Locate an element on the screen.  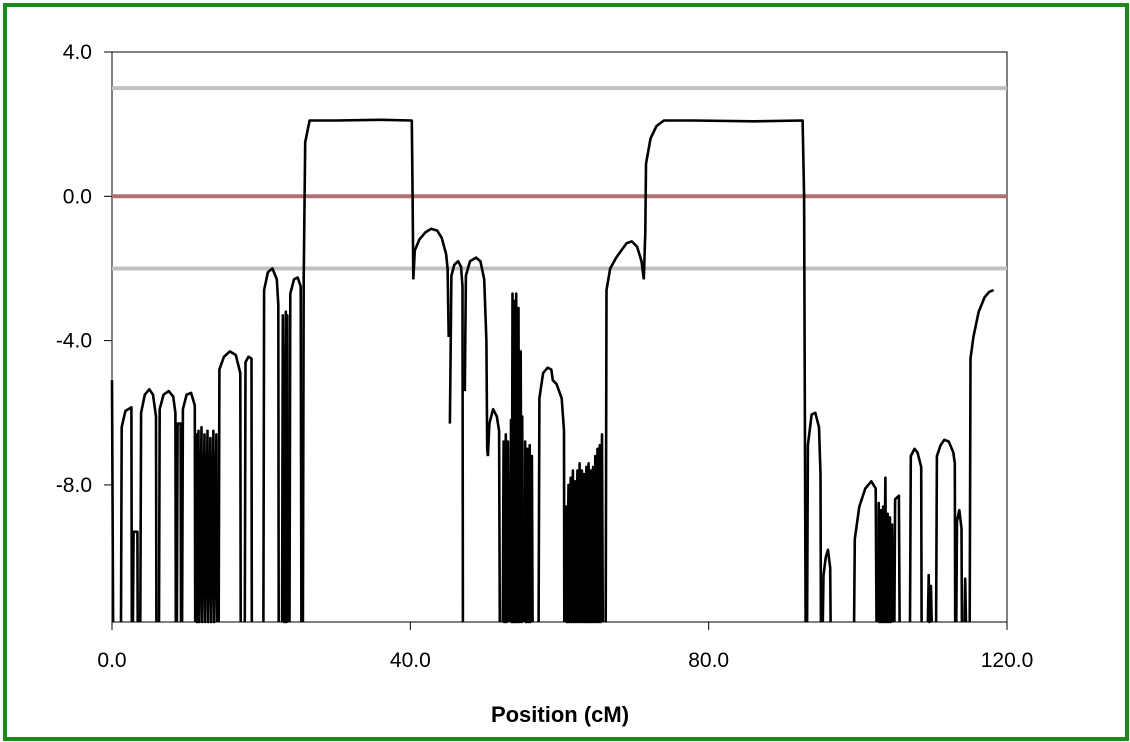
x-axis-title: Position (cM) is located at coordinates (560, 714).